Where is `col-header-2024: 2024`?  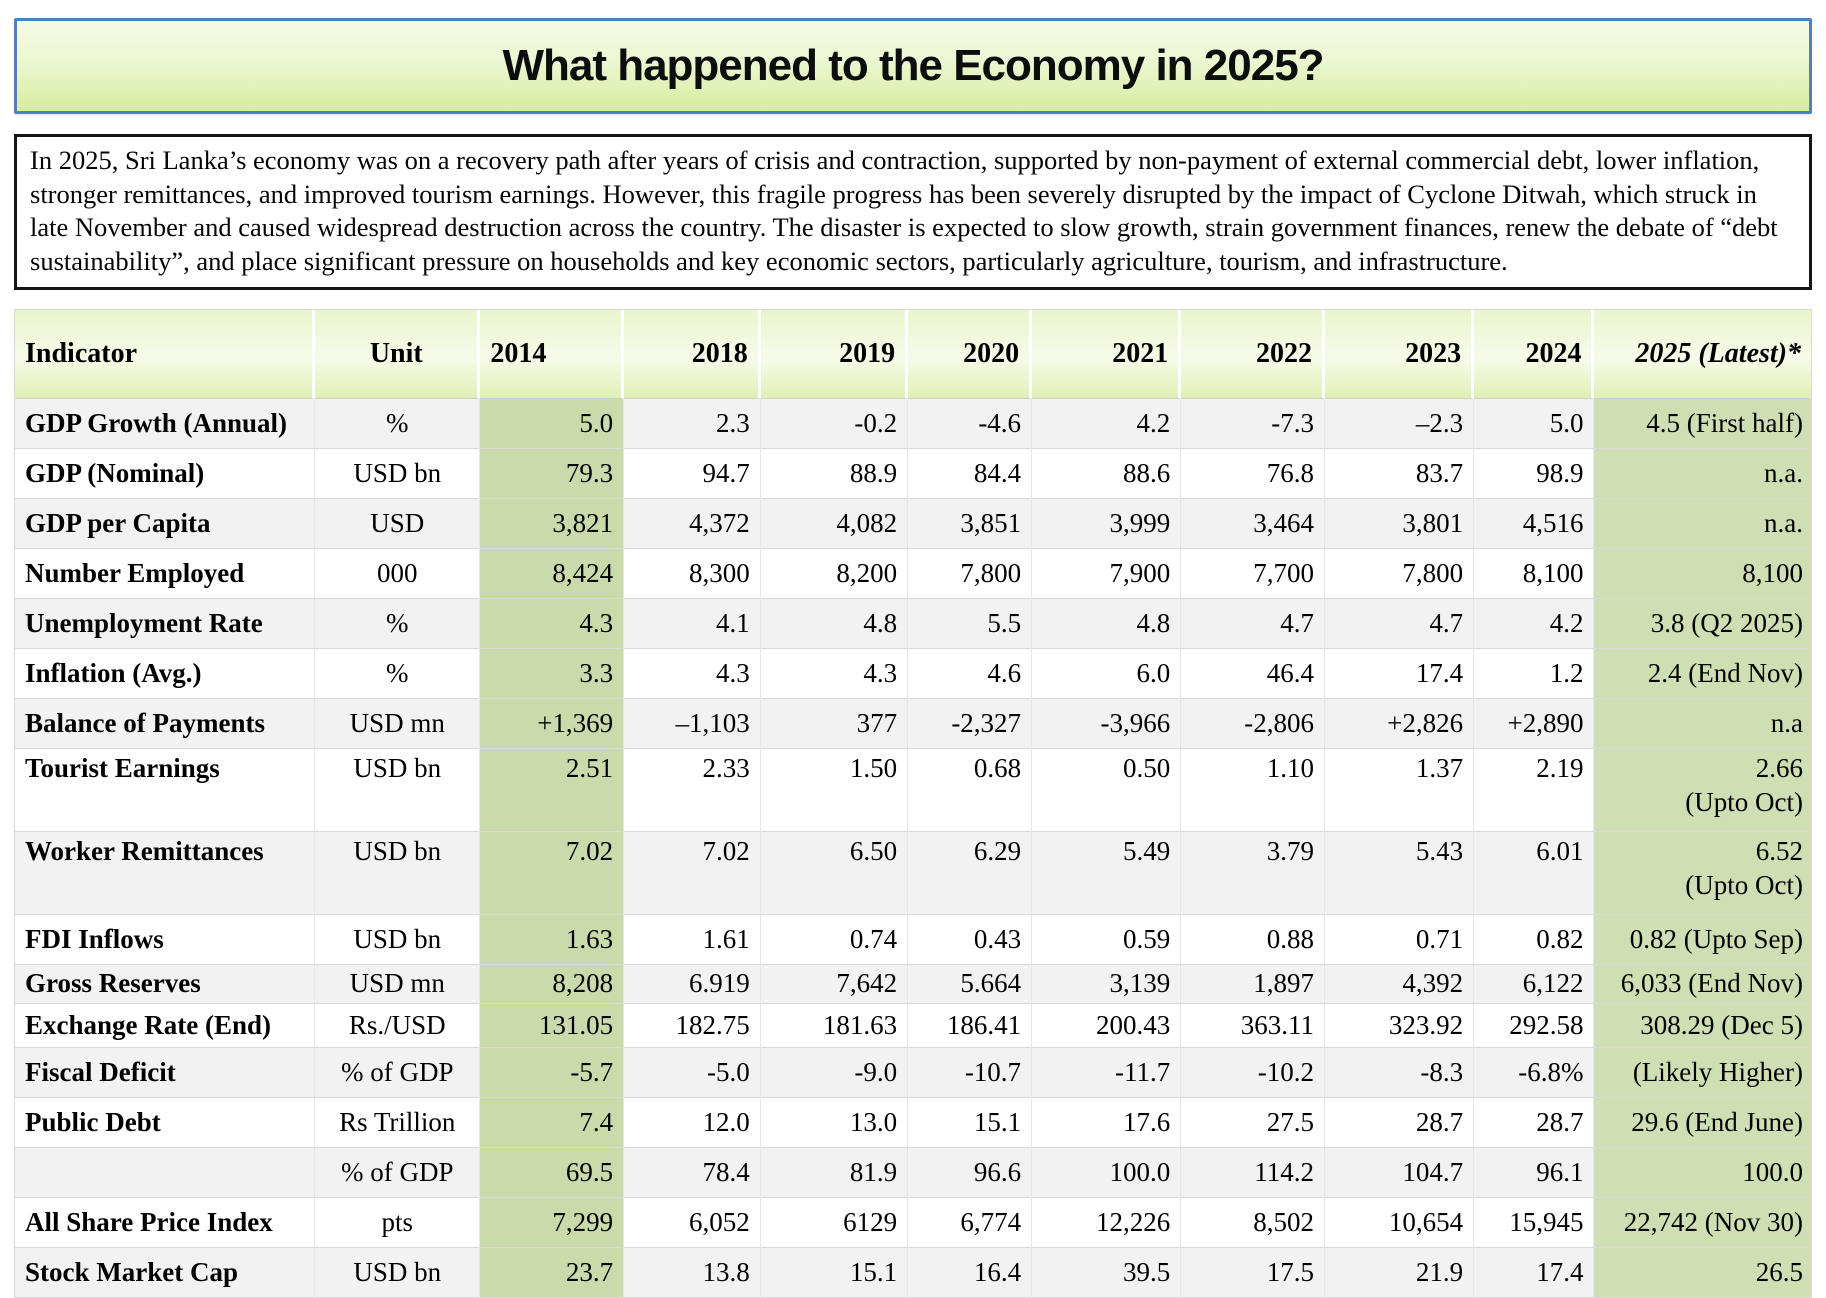 col-header-2024: 2024 is located at coordinates (1534, 354).